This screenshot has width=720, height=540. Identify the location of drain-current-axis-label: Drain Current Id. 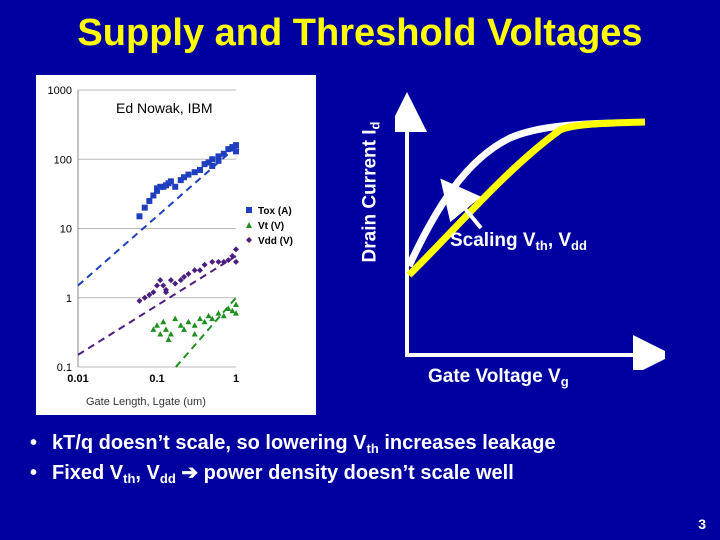
(371, 192).